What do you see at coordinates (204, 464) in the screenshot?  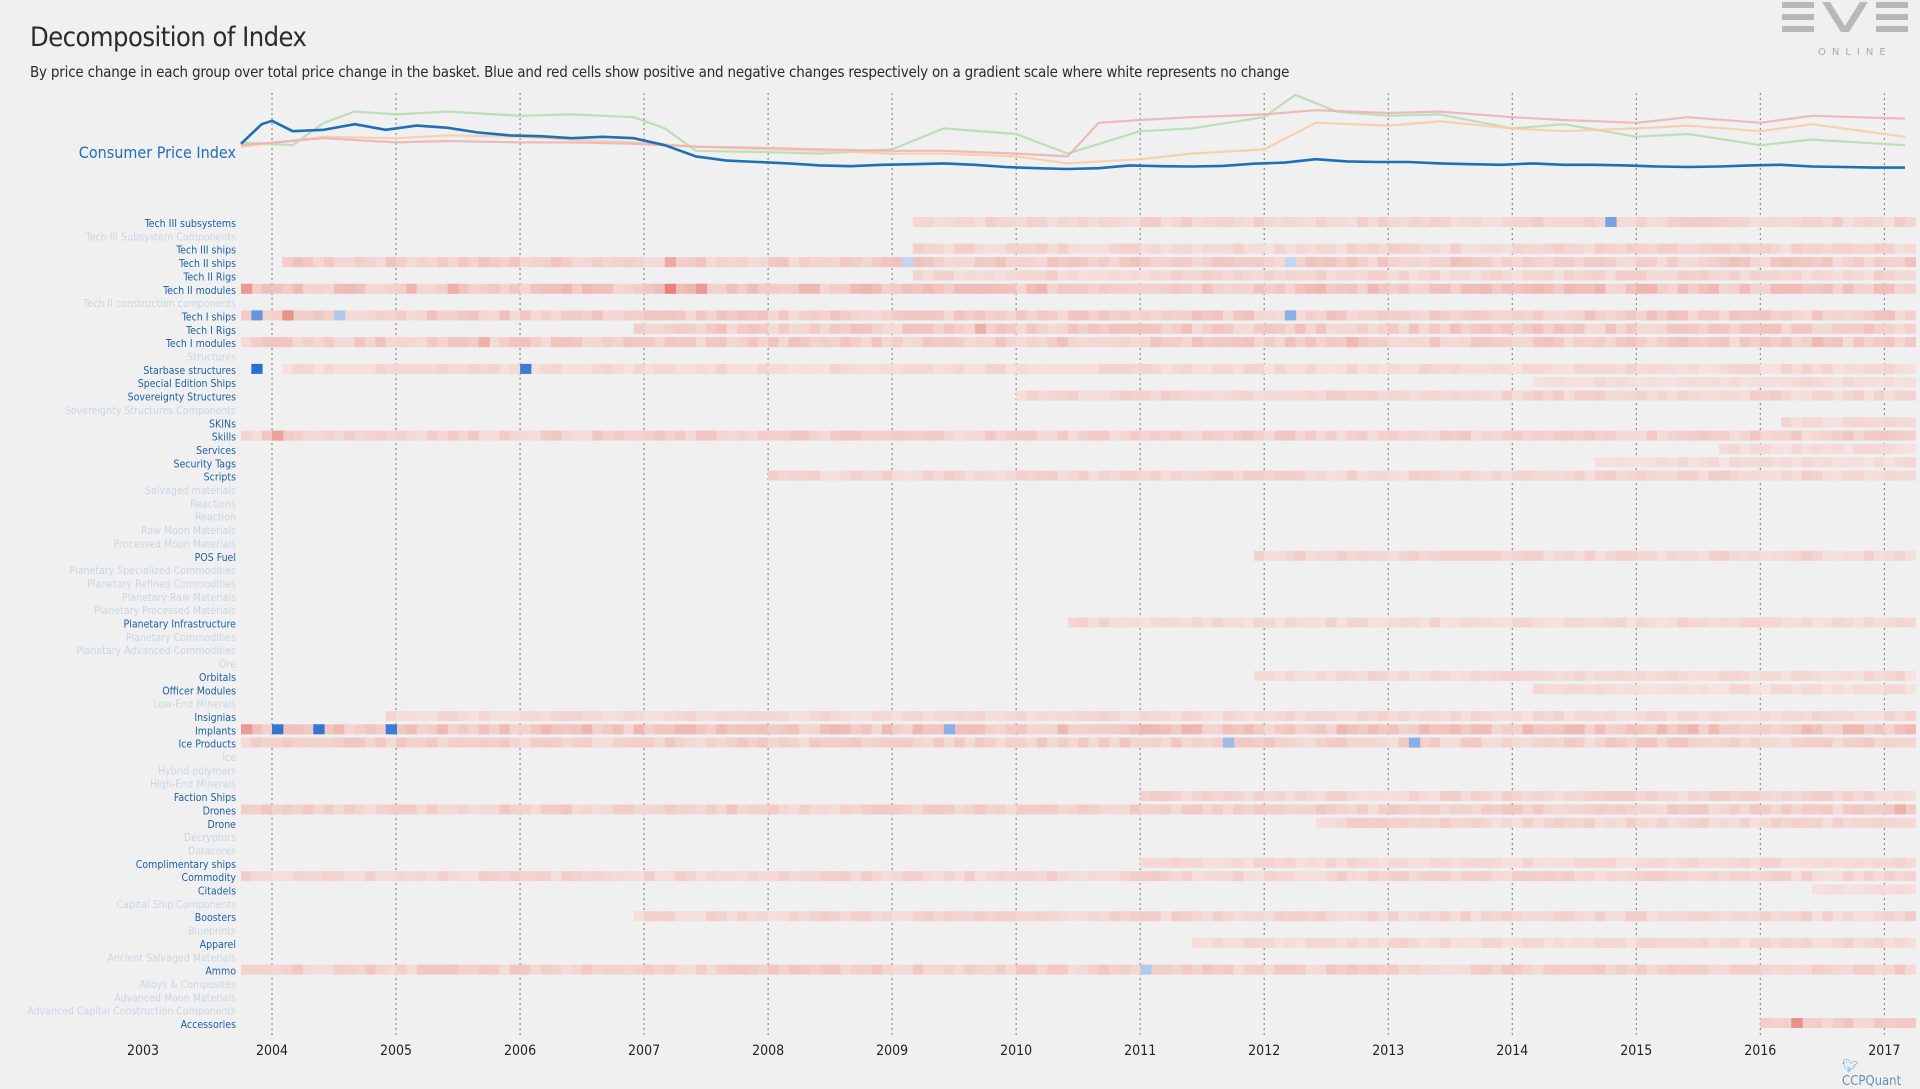 I see `row-label: Security Tags` at bounding box center [204, 464].